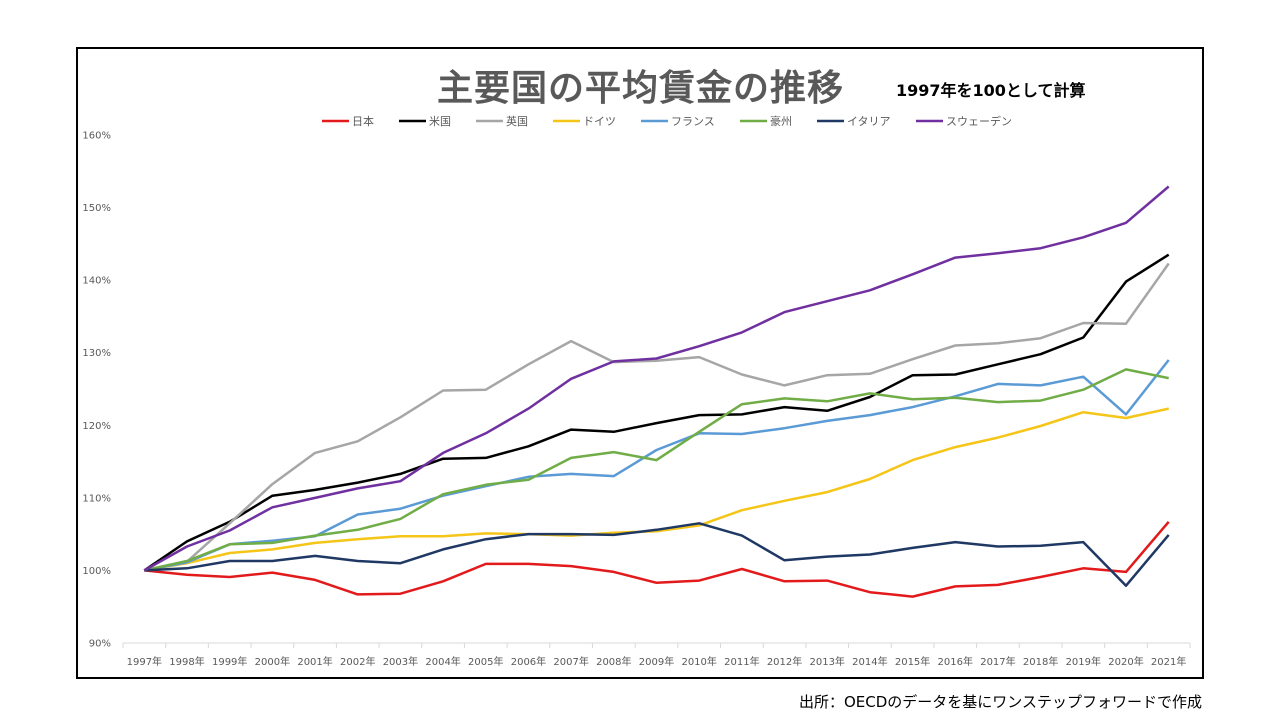 Image resolution: width=1280 pixels, height=720 pixels. What do you see at coordinates (641, 88) in the screenshot?
I see `chart-title: 主要国の平均賃金の推移` at bounding box center [641, 88].